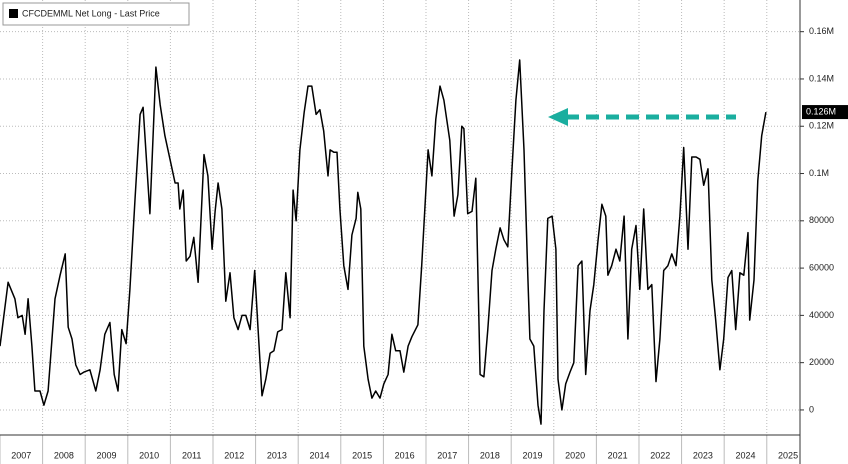 The width and height of the screenshot is (848, 464). Describe the element at coordinates (405, 455) in the screenshot. I see `x-tick-label: 2016` at that location.